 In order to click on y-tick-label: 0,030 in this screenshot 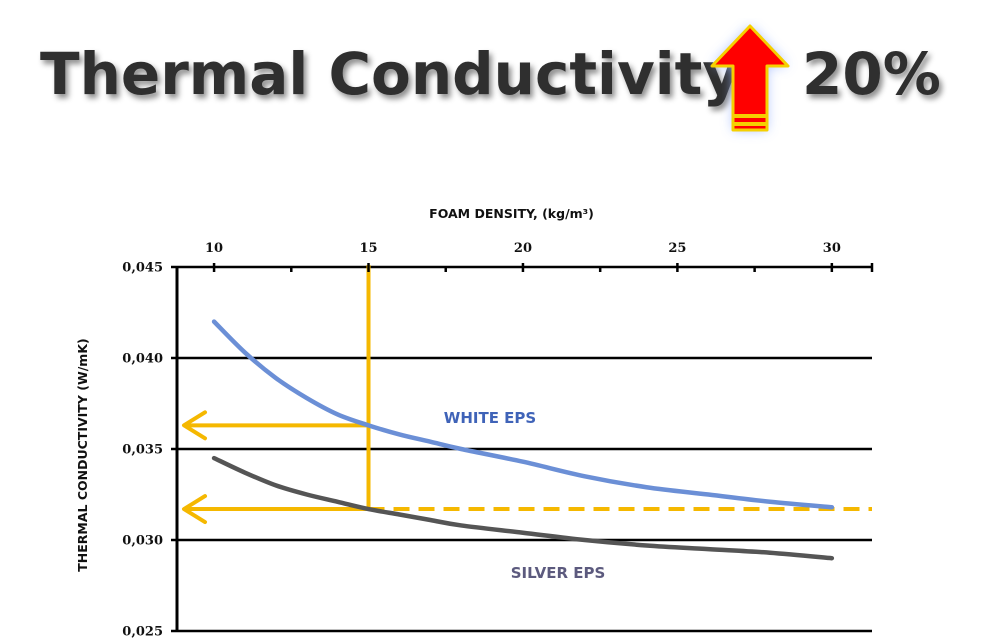, I will do `click(142, 541)`.